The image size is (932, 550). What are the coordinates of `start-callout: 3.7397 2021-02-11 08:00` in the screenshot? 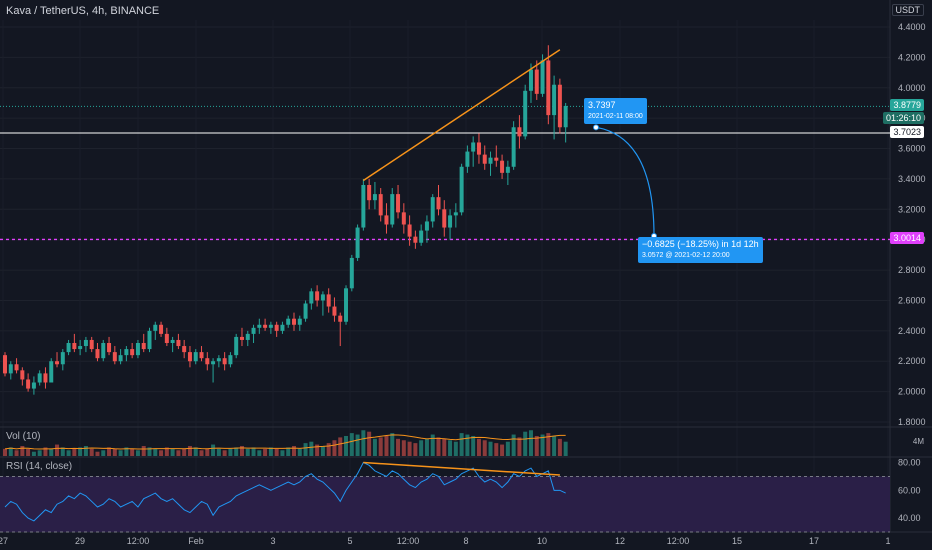 It's located at (615, 111).